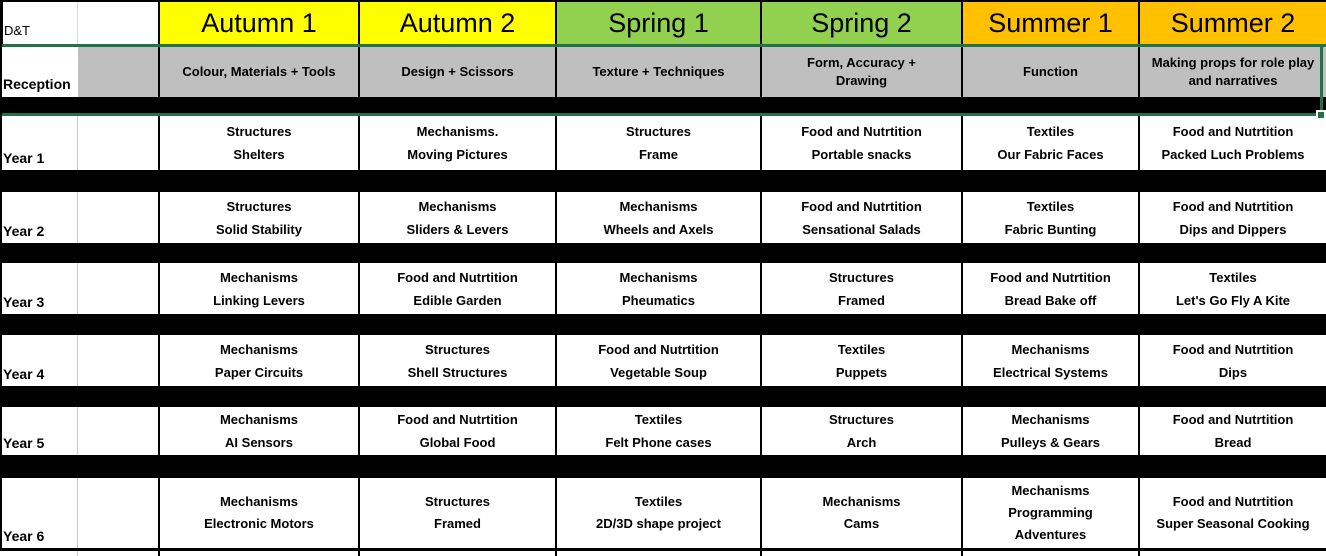 The image size is (1326, 556). I want to click on cell-year5-summer2: Food and Nutrtition Bread, so click(1233, 431).